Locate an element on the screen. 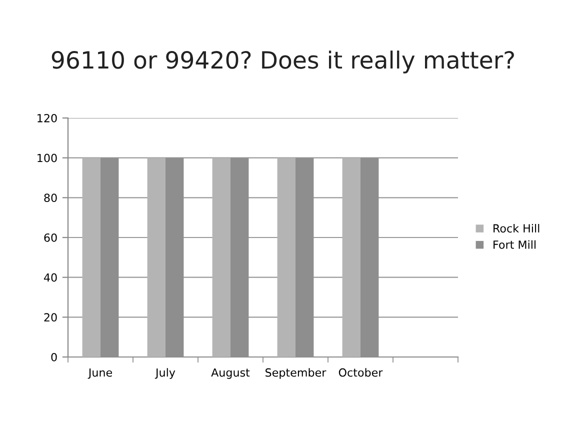 This screenshot has width=566, height=431. legend-label: Rock Hill is located at coordinates (517, 228).